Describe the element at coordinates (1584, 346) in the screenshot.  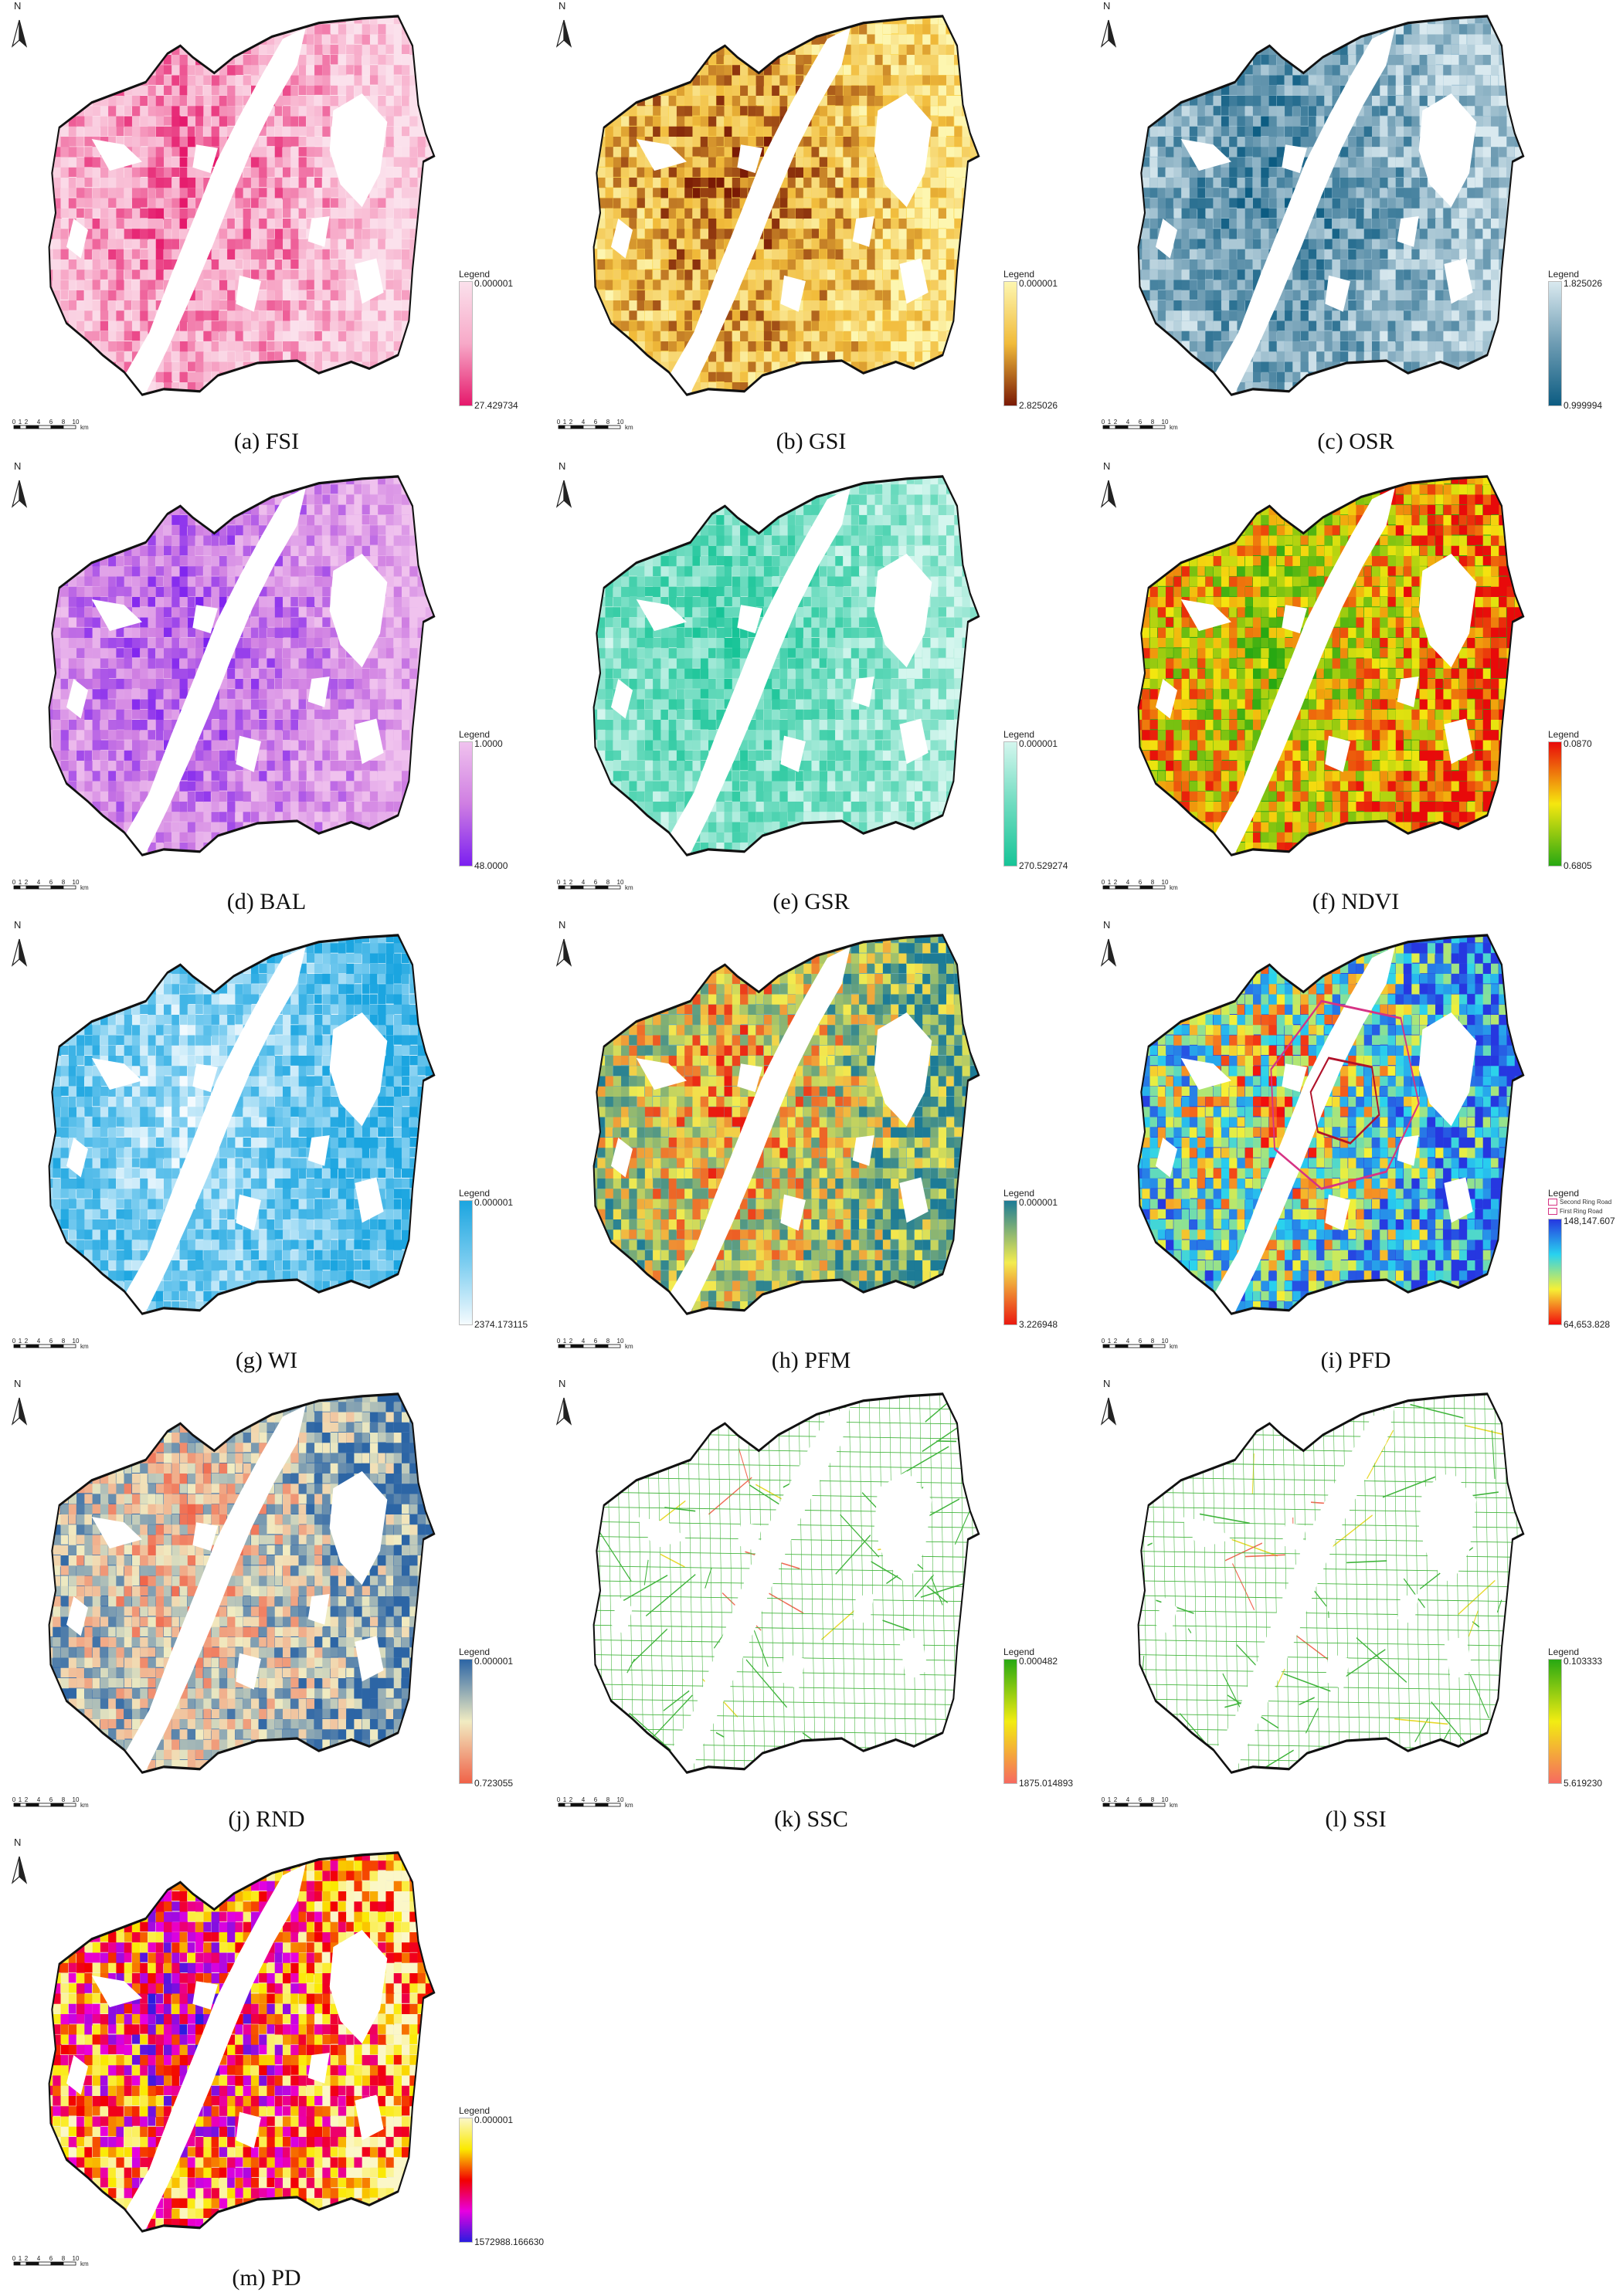
I see `map-legend: Legend 1.825026 0.999994` at that location.